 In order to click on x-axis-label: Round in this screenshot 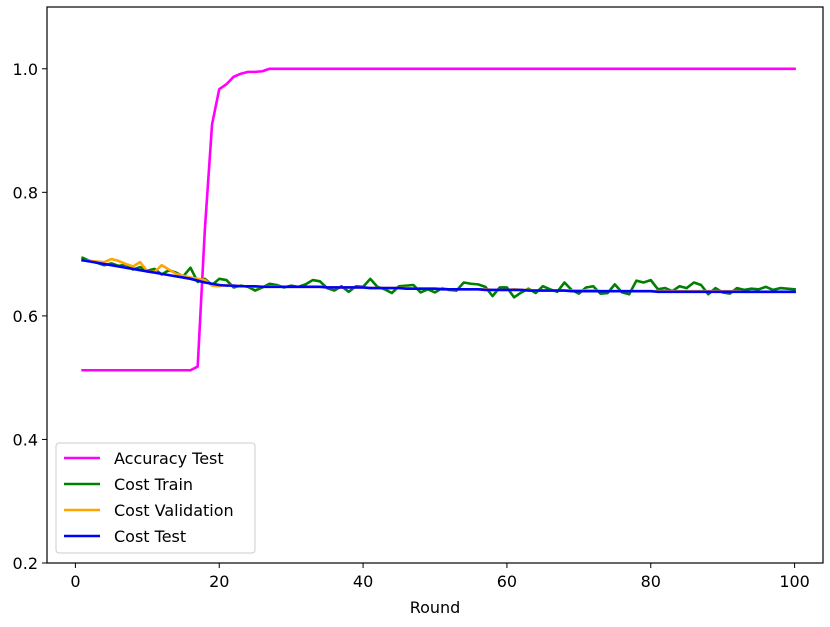, I will do `click(435, 607)`.